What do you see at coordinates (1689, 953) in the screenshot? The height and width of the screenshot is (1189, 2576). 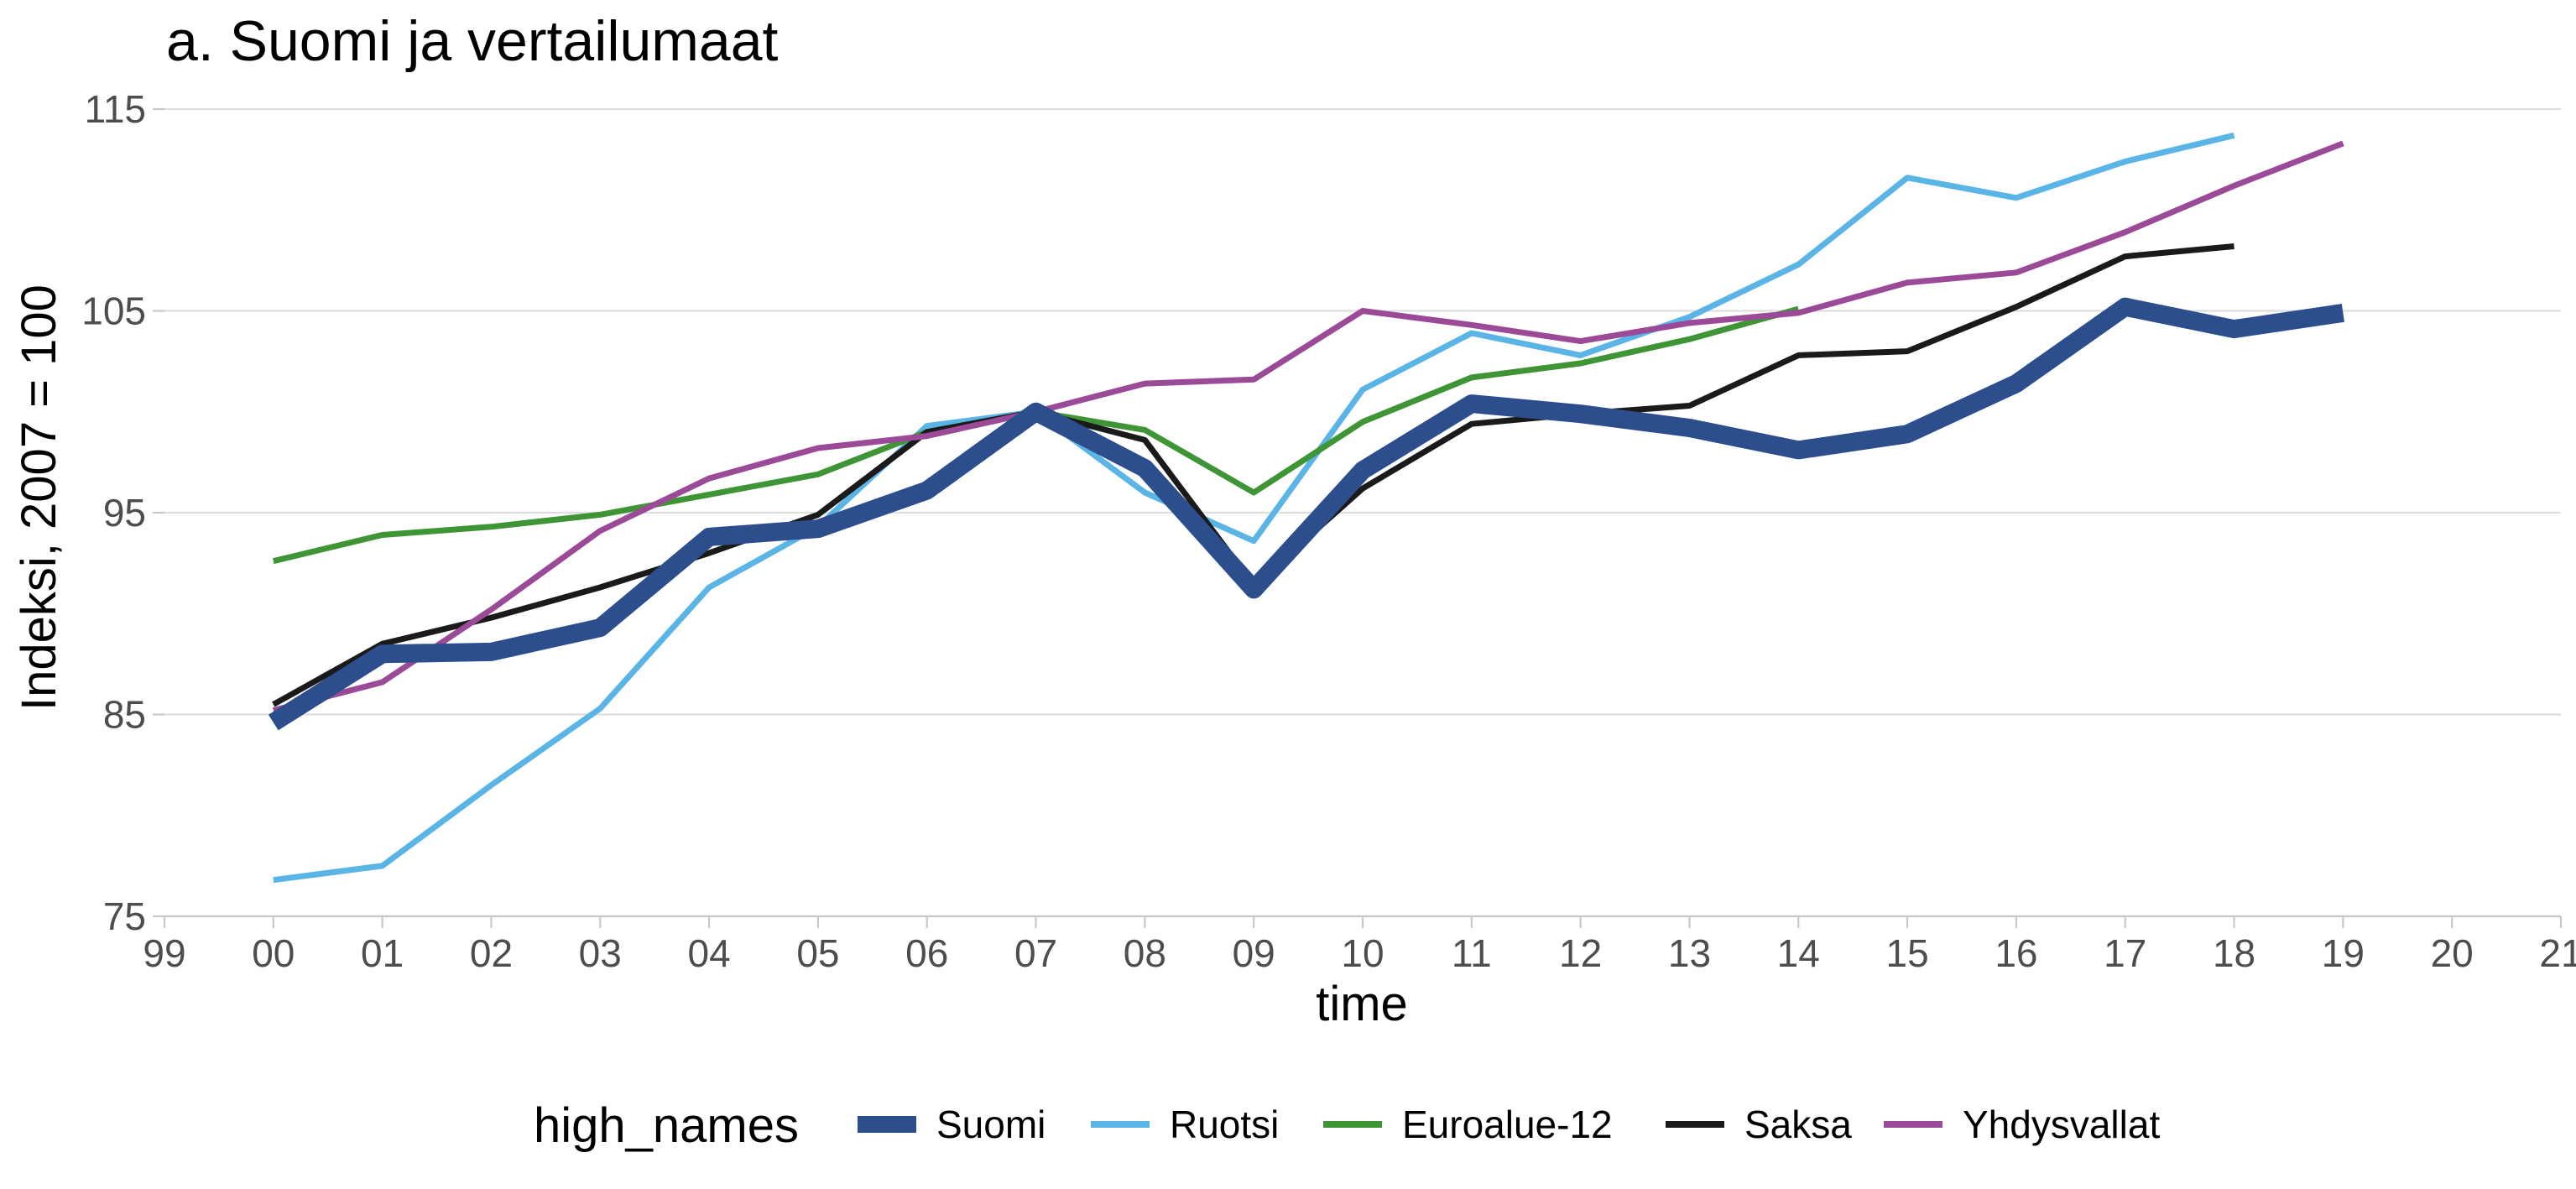 I see `x-tick-label: 13` at bounding box center [1689, 953].